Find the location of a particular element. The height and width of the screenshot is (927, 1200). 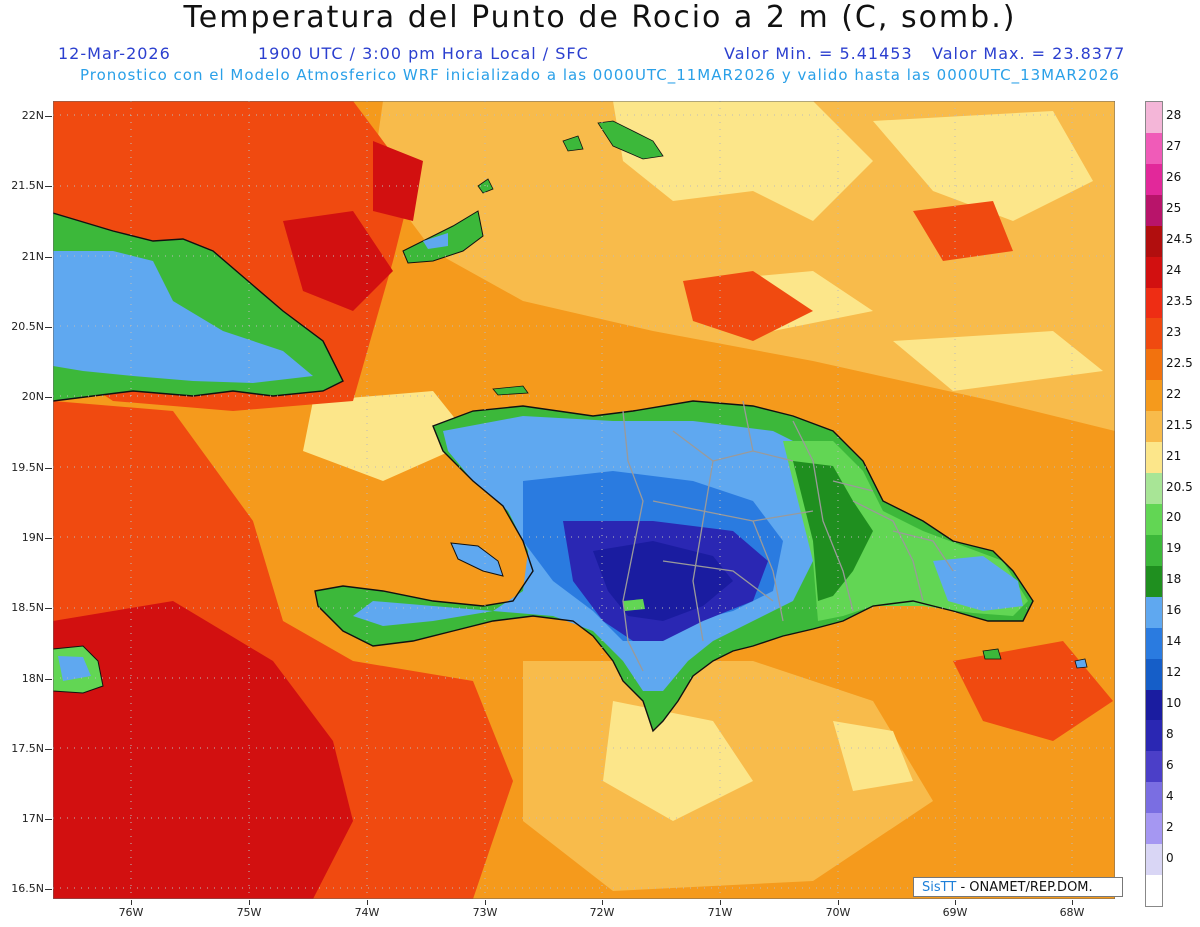

min-value-label: Valor Min. = 5.41453 is located at coordinates (818, 53).